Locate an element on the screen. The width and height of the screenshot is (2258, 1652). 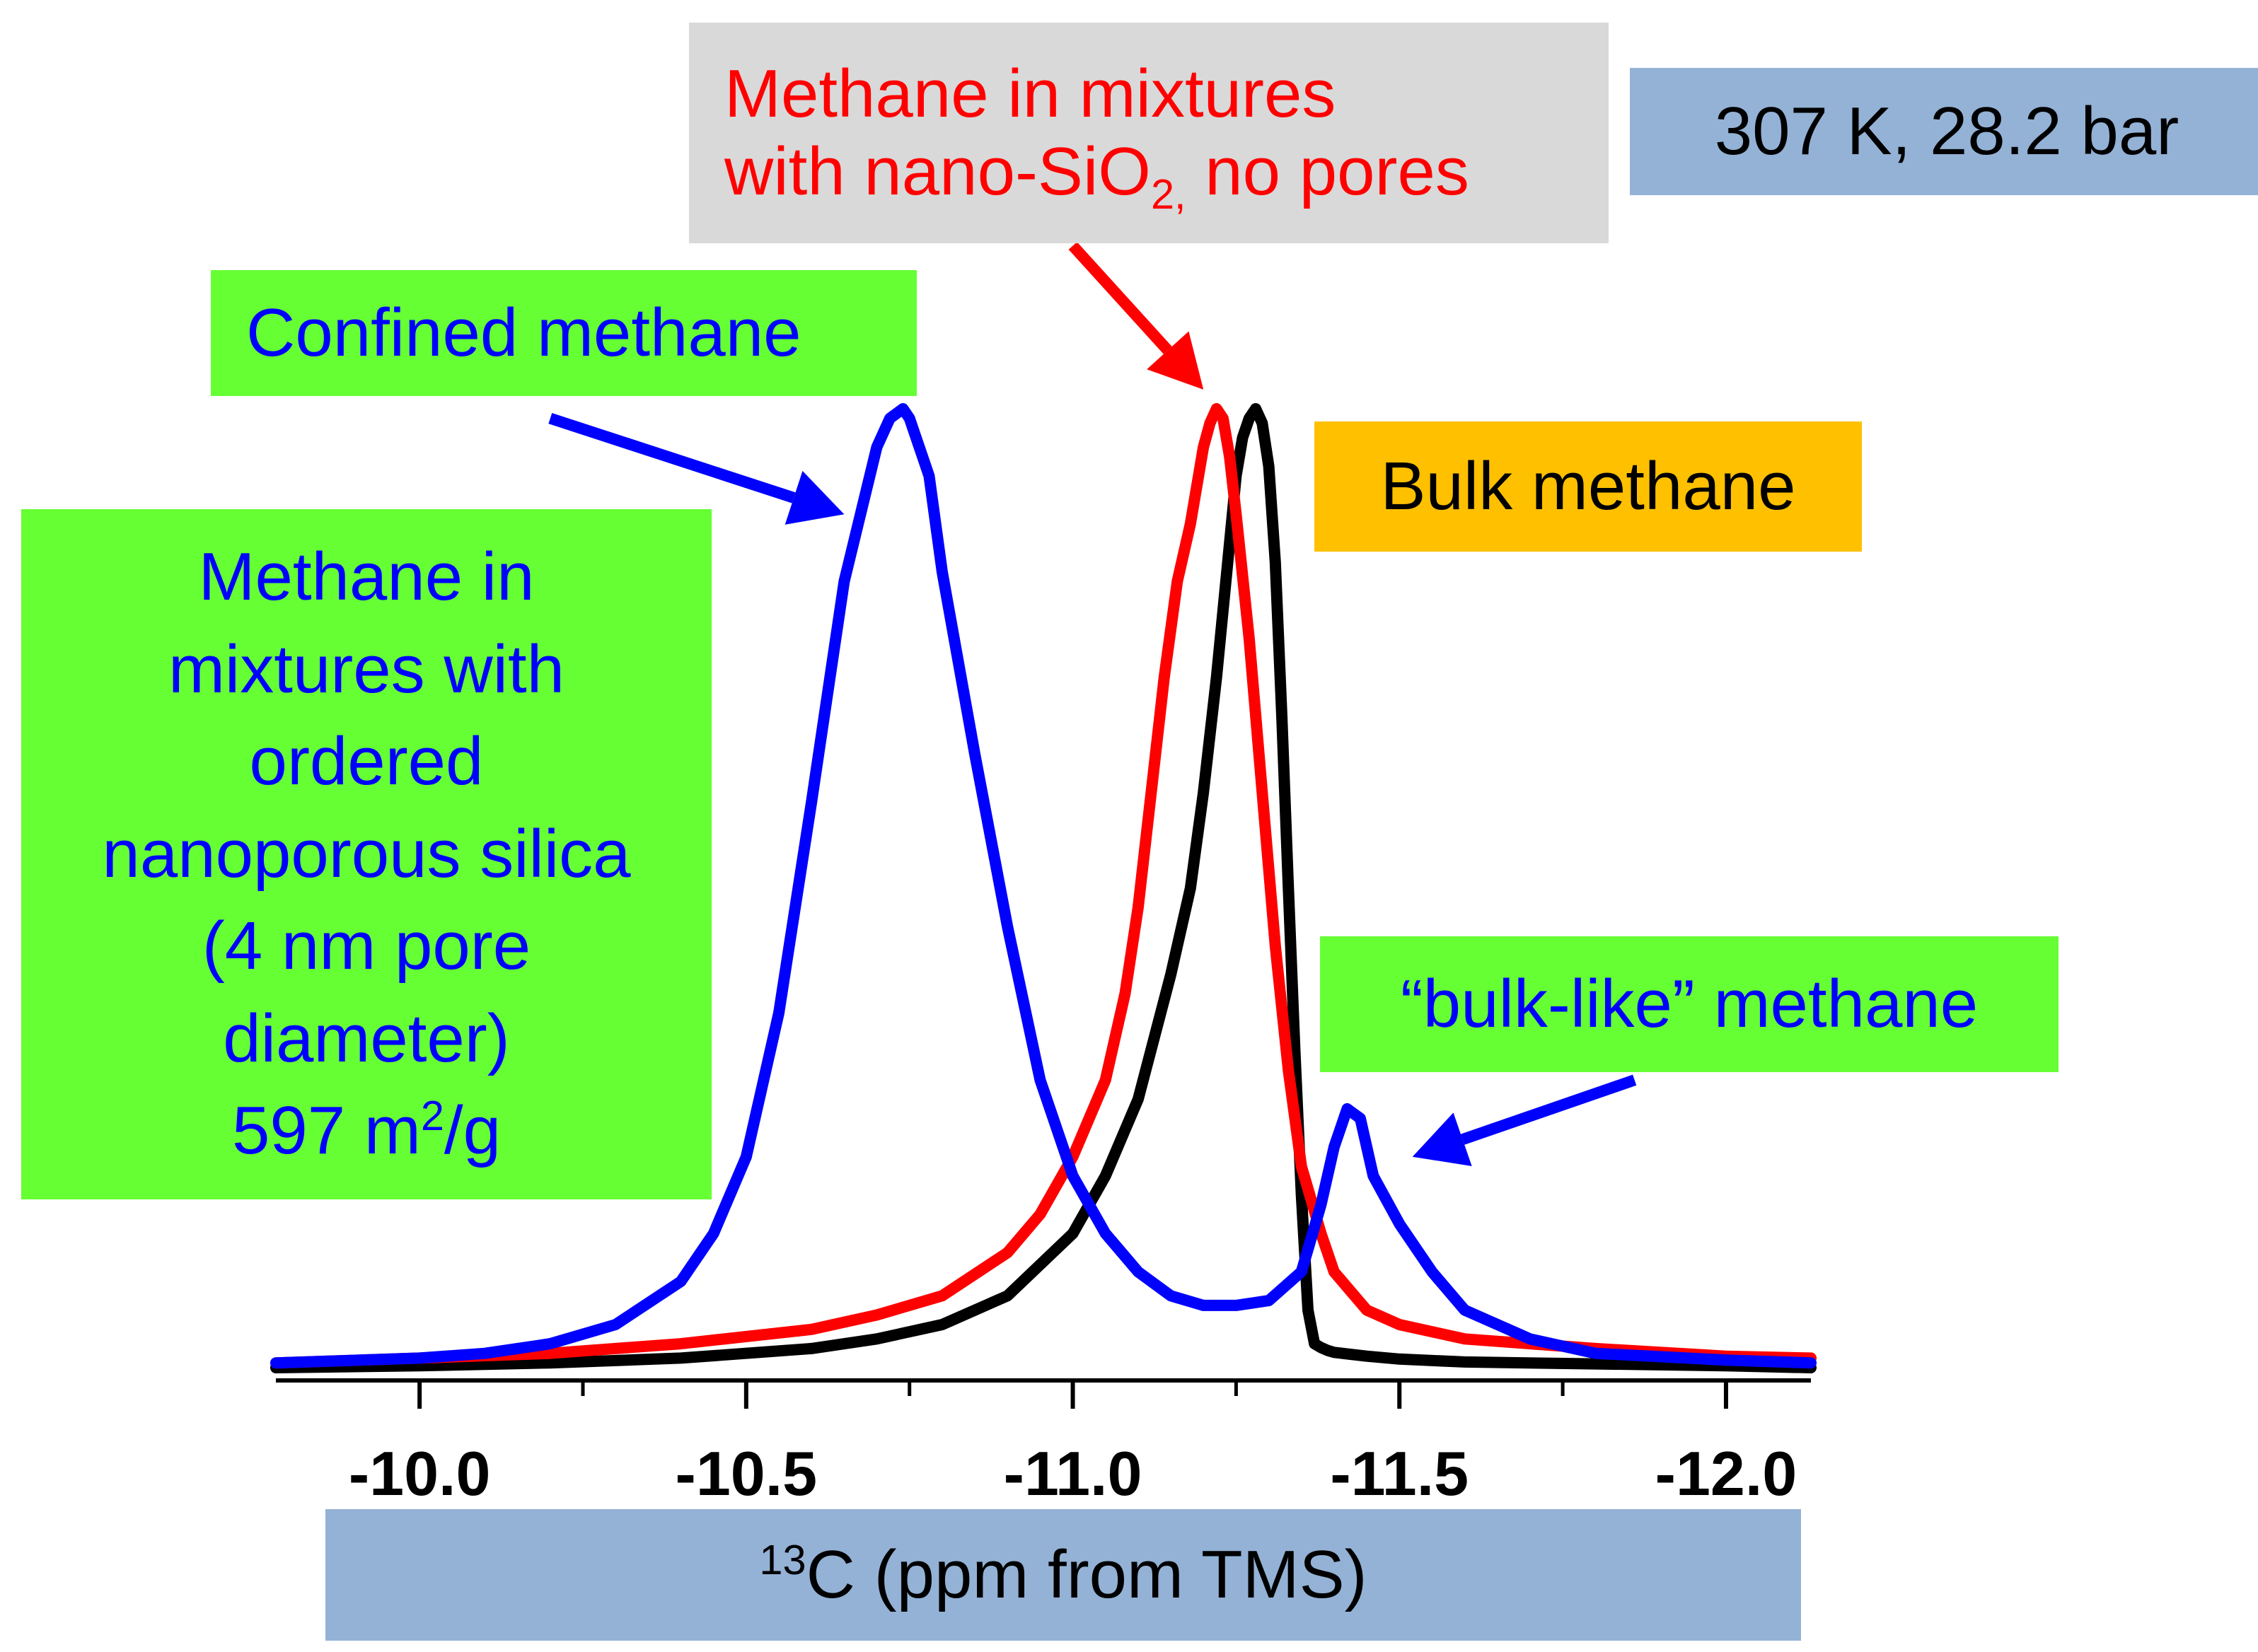
x-axis-label: 13C (ppm from TMS) is located at coordinates (1063, 1574).